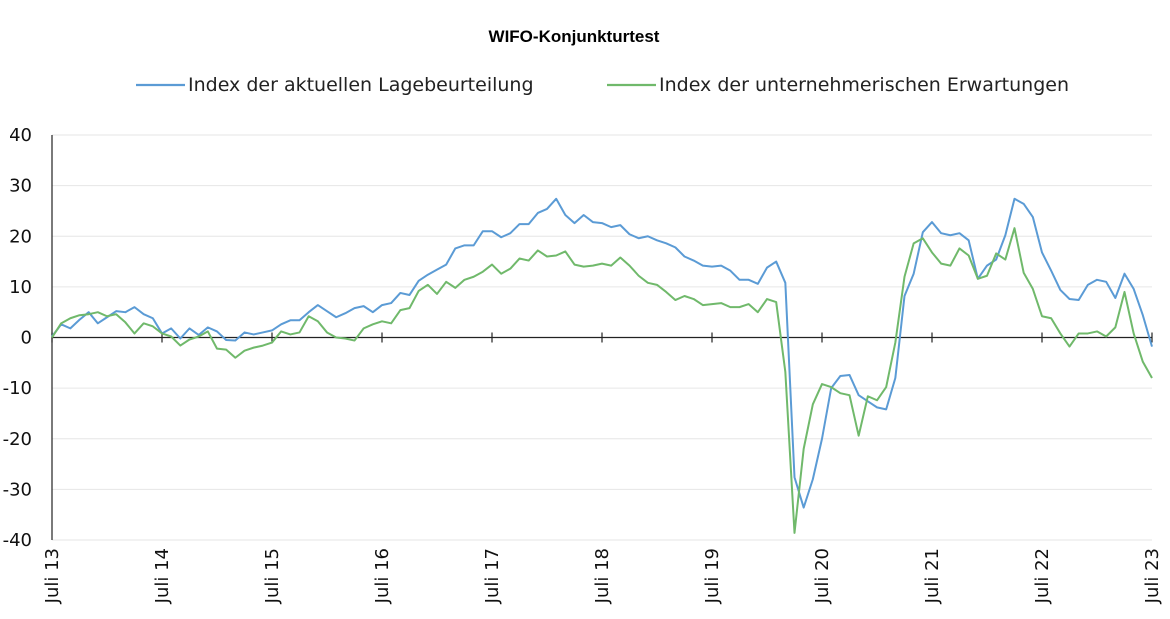 The image size is (1170, 619). I want to click on x-tick-label: Juli 18, so click(602, 576).